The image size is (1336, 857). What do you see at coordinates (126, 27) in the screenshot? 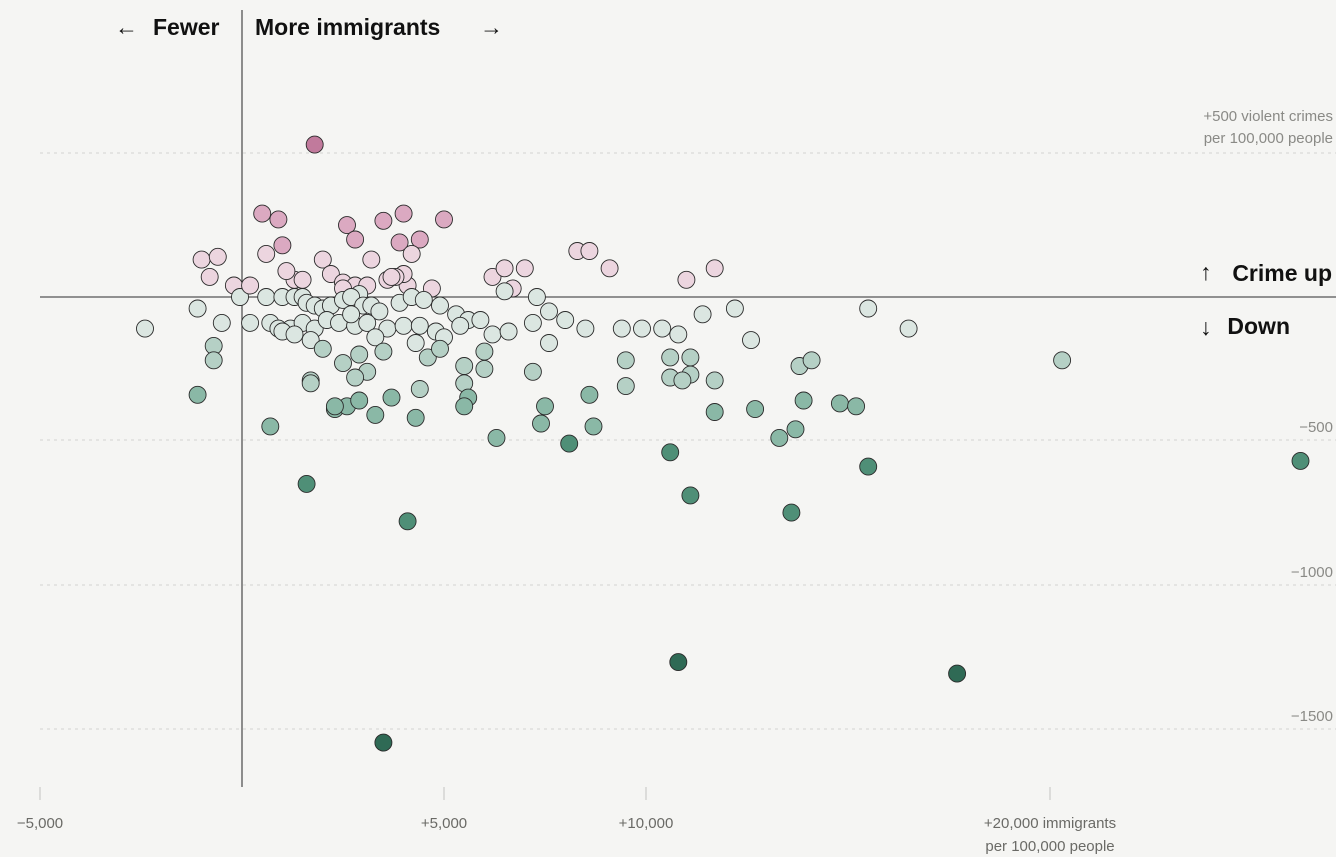
I see `left-arrow: ←` at bounding box center [126, 27].